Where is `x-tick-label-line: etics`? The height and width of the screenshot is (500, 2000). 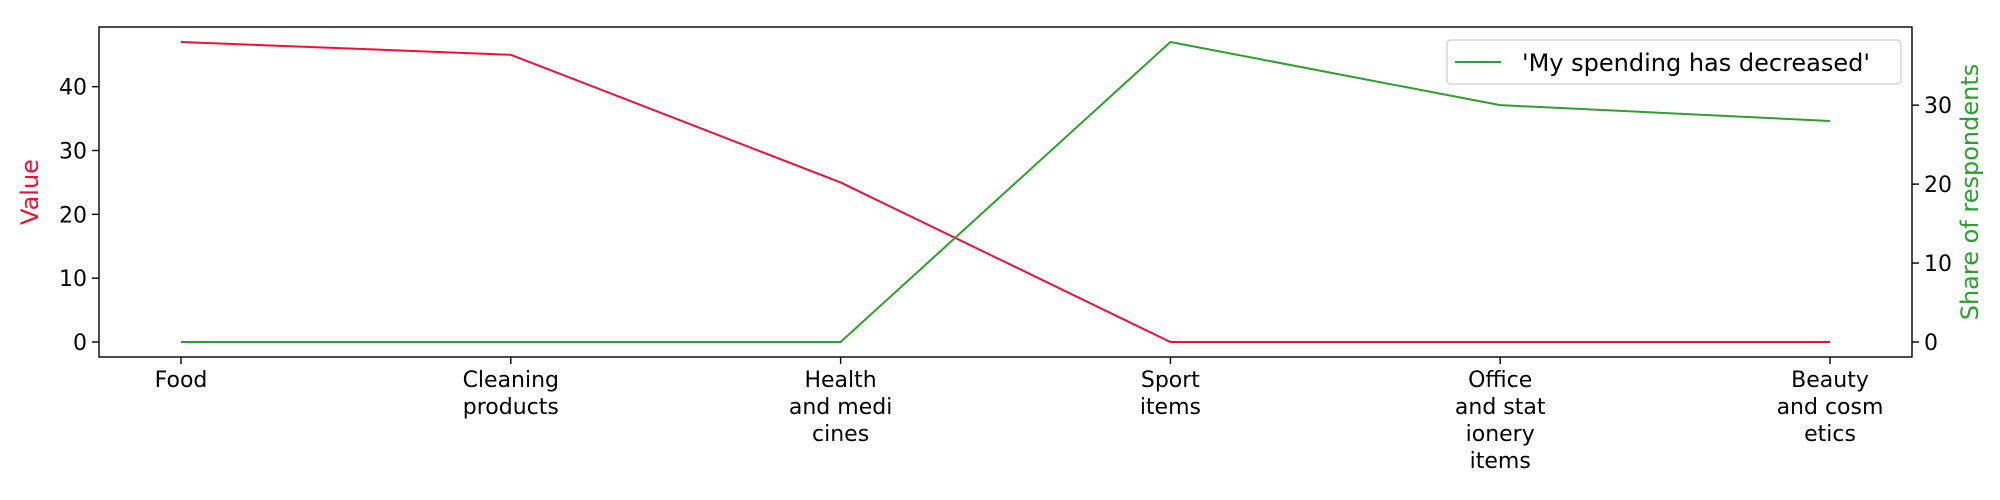 x-tick-label-line: etics is located at coordinates (1830, 434).